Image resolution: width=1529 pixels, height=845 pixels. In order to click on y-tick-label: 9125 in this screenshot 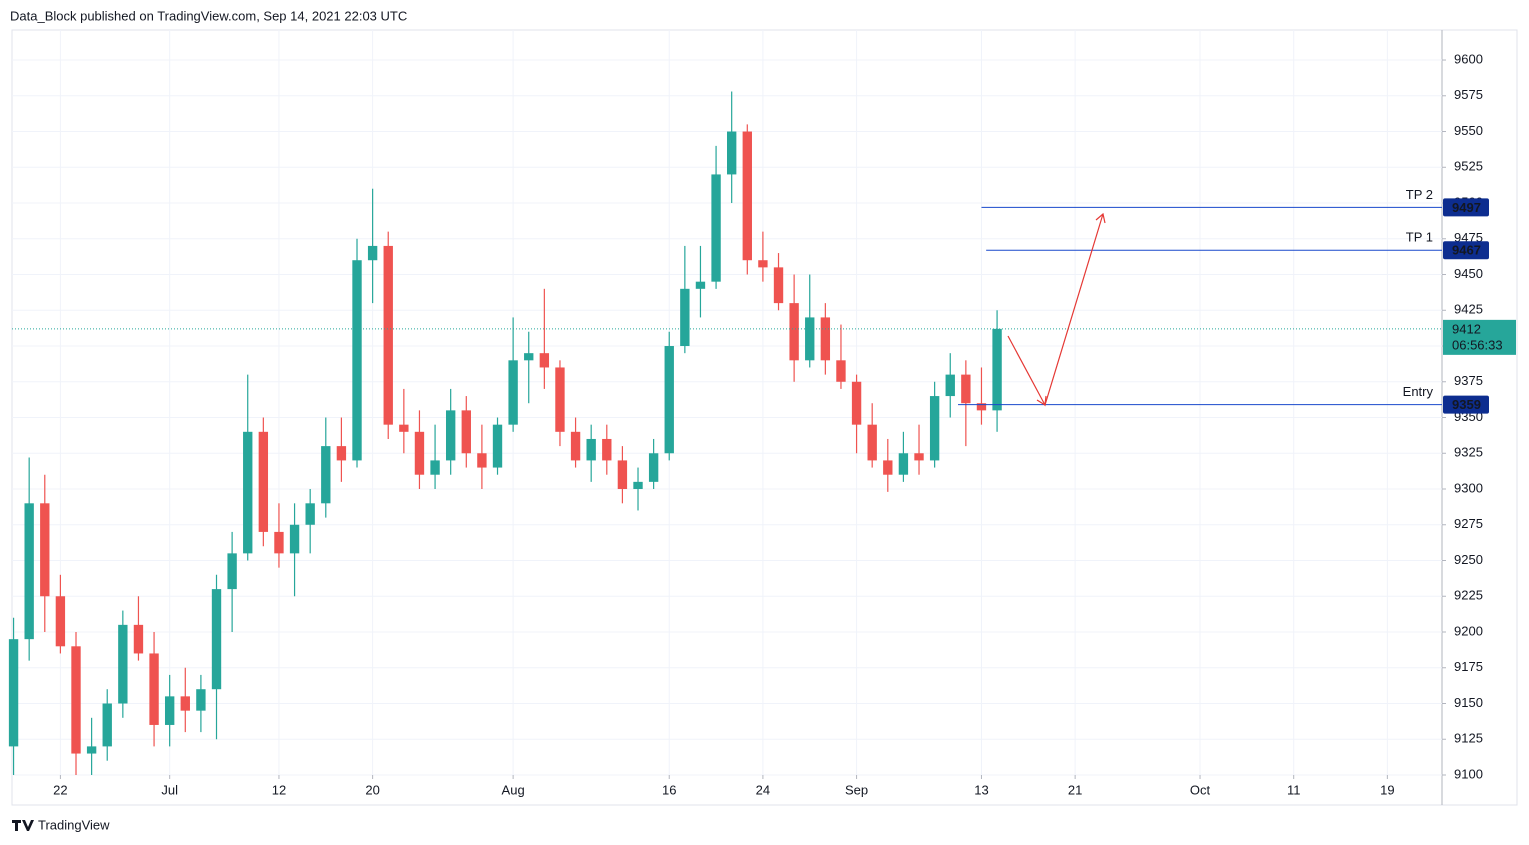, I will do `click(1468, 738)`.